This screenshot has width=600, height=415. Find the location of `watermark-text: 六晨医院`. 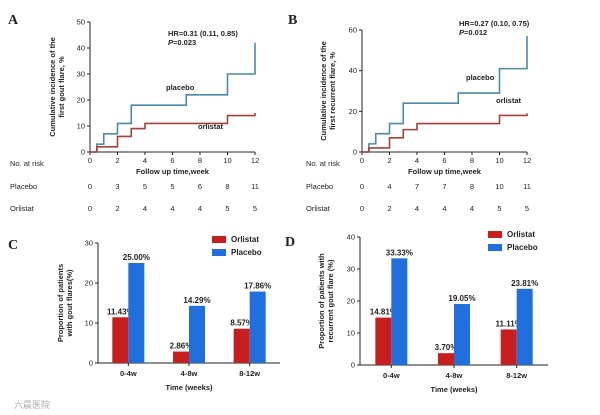

watermark-text: 六晨医院 is located at coordinates (32, 404).